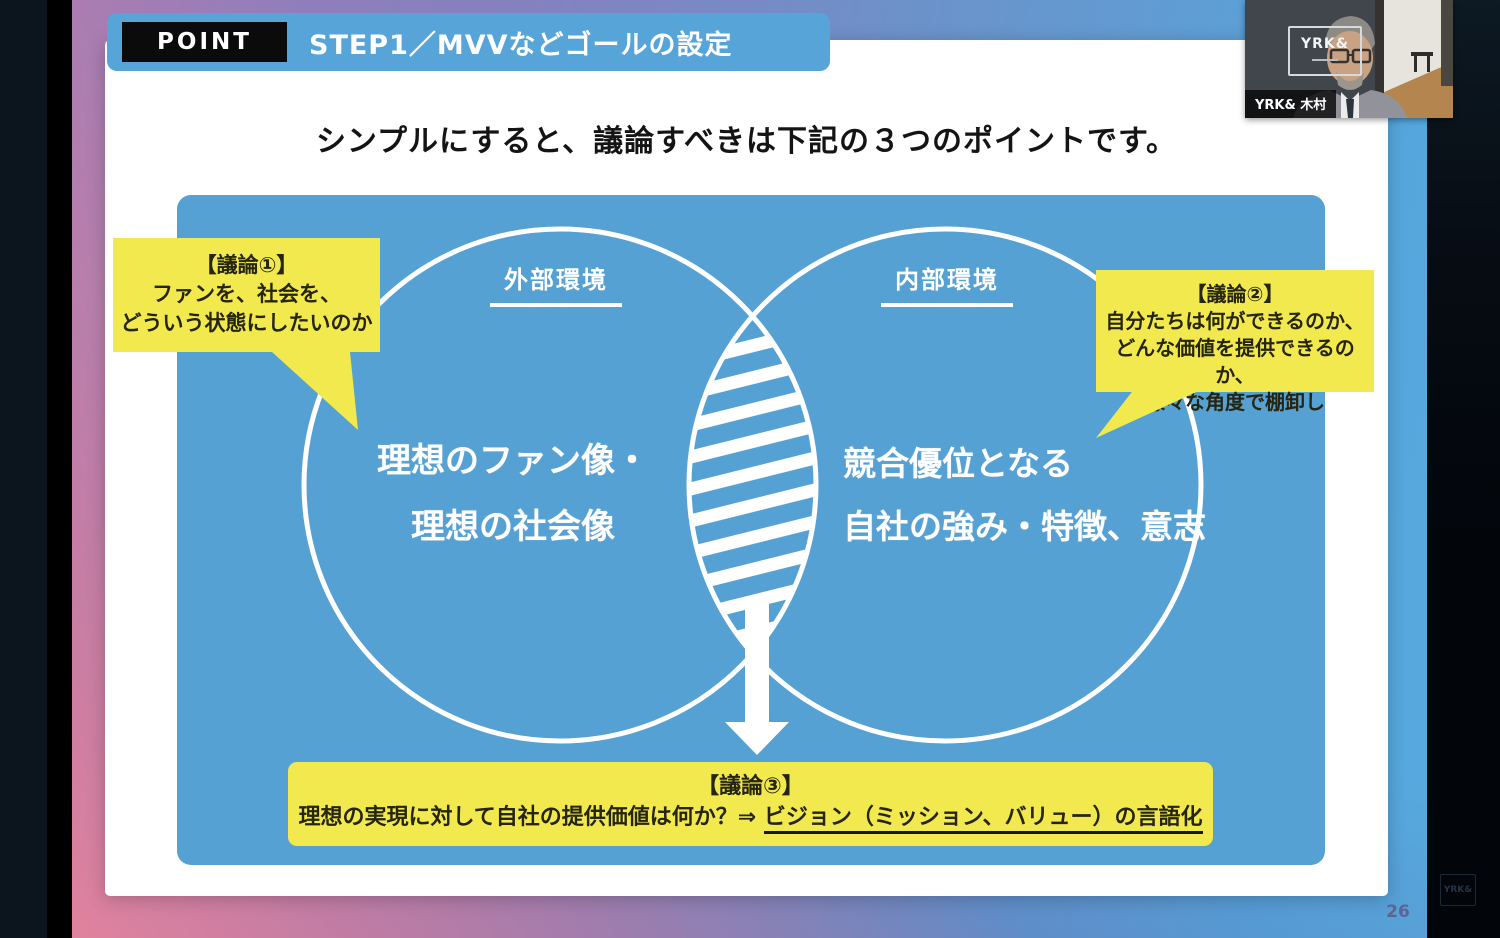 The height and width of the screenshot is (938, 1500). Describe the element at coordinates (757, 676) in the screenshot. I see `down-arrow-icon` at that location.